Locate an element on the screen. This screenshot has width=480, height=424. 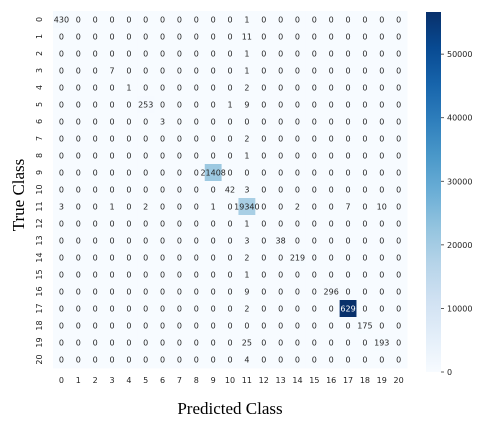
x-tick-label: 13 is located at coordinates (281, 380).